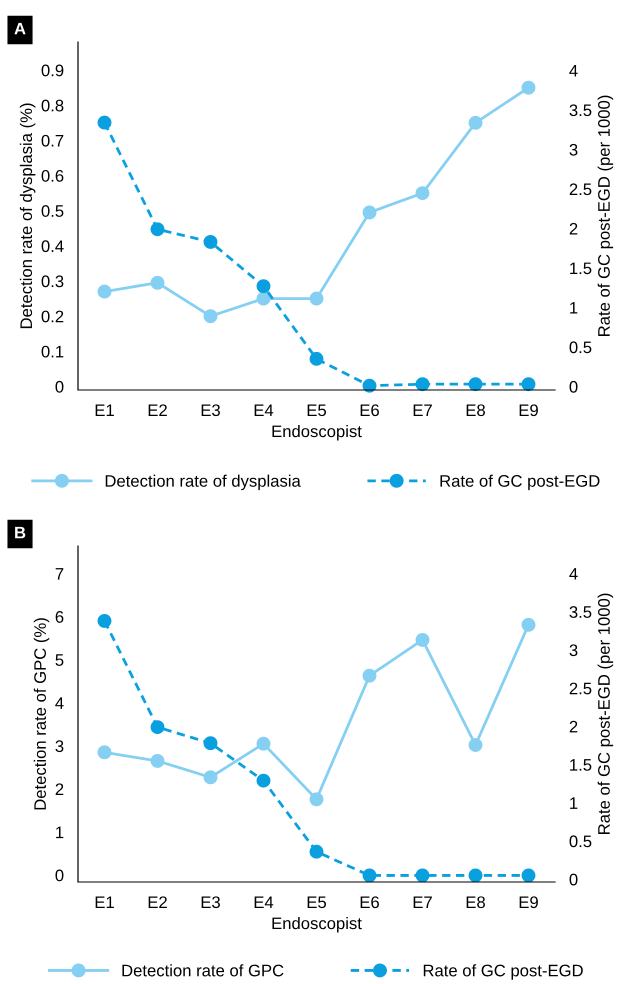  I want to click on y-tick-label: 0.6, so click(53, 176).